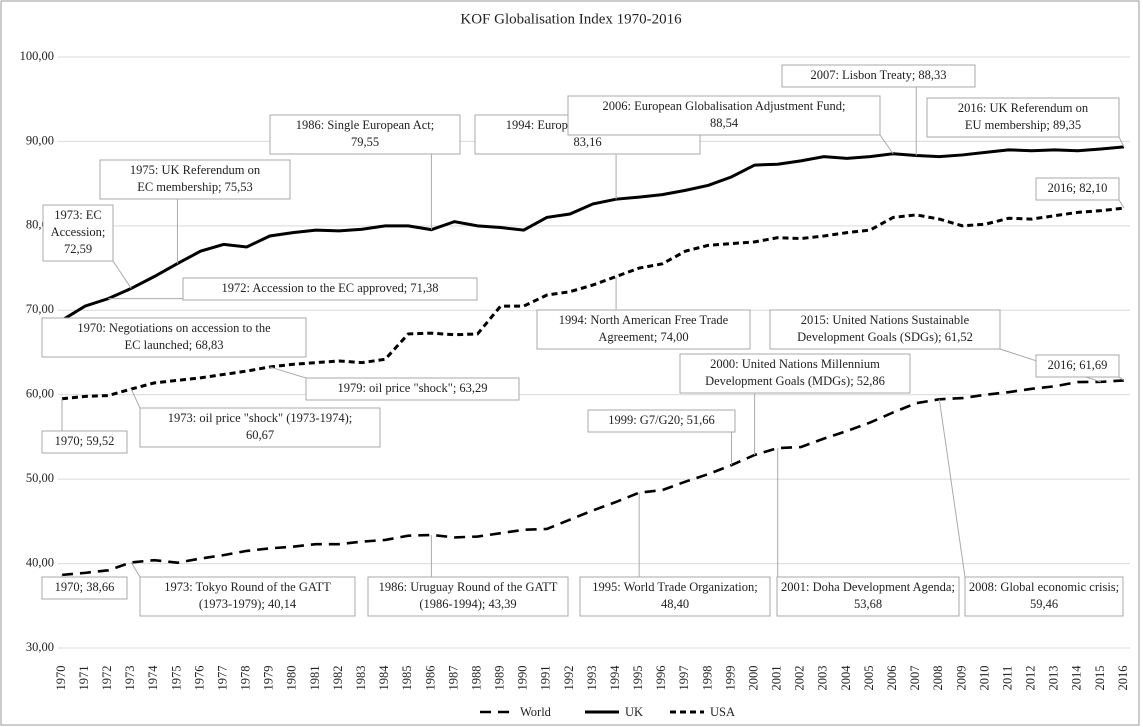  I want to click on legend-label: USA, so click(722, 712).